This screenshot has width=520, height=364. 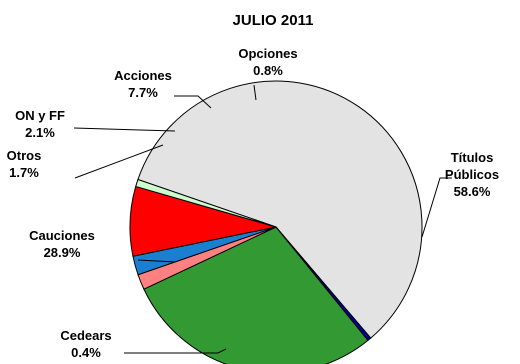 I want to click on pie-slice-opciones, so click(x=206, y=203).